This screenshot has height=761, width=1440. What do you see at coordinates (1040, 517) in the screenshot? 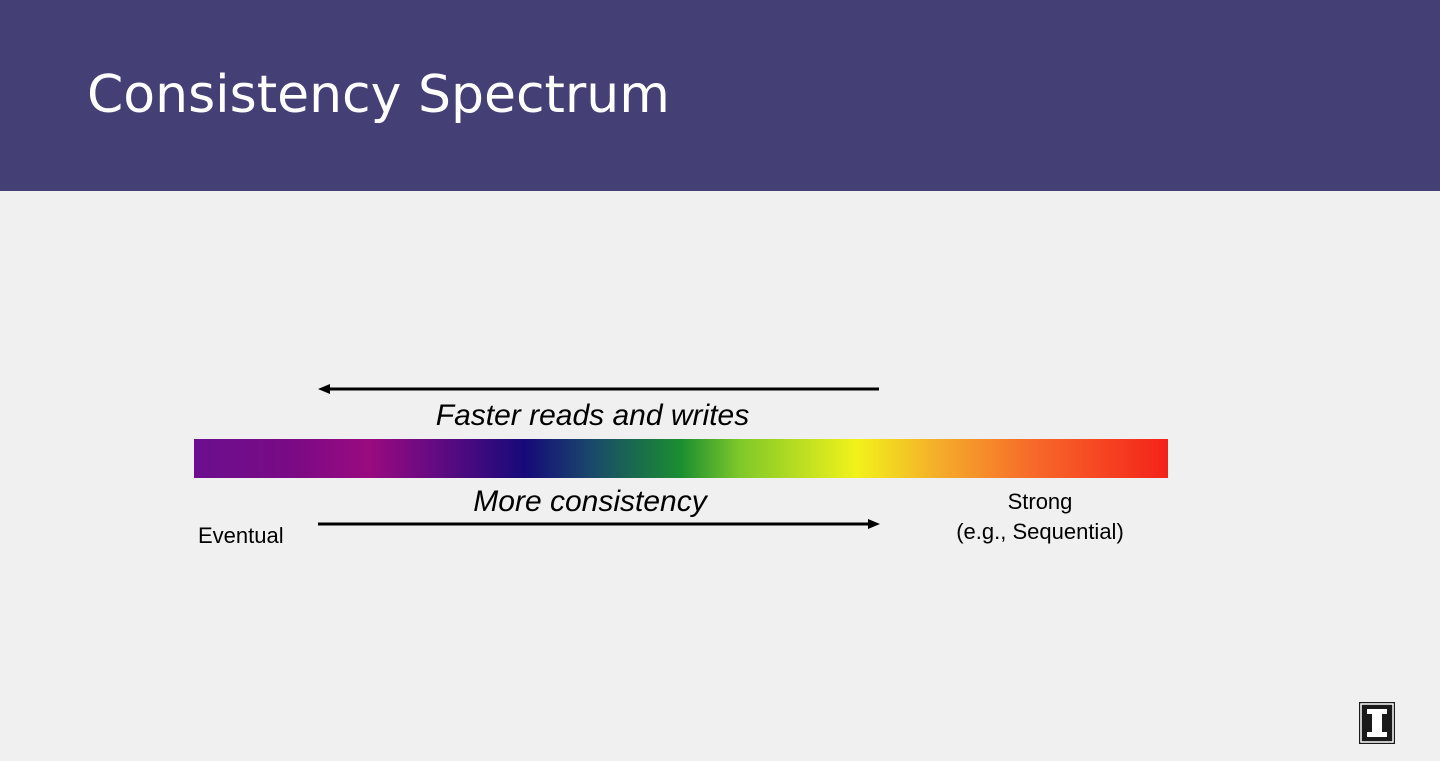
I see `strong-label-group: Strong (e.g., Sequential)` at bounding box center [1040, 517].